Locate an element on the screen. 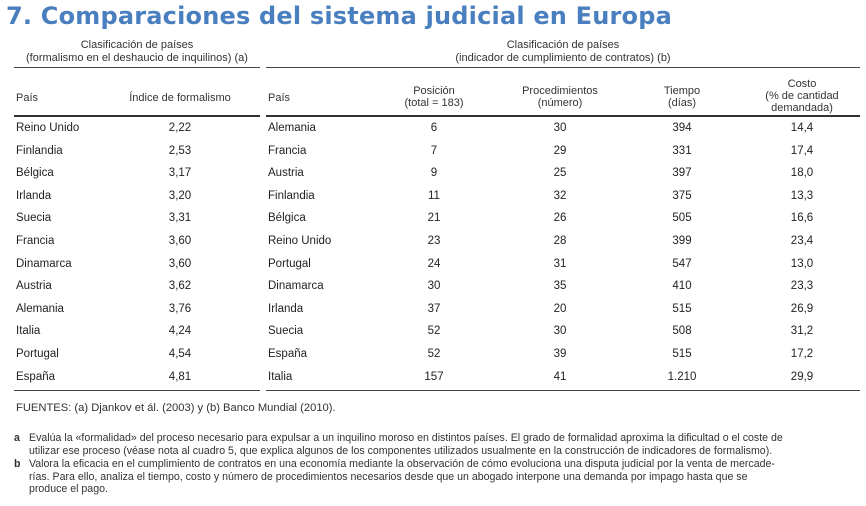 This screenshot has width=866, height=506. cell-time: 394 is located at coordinates (682, 128).